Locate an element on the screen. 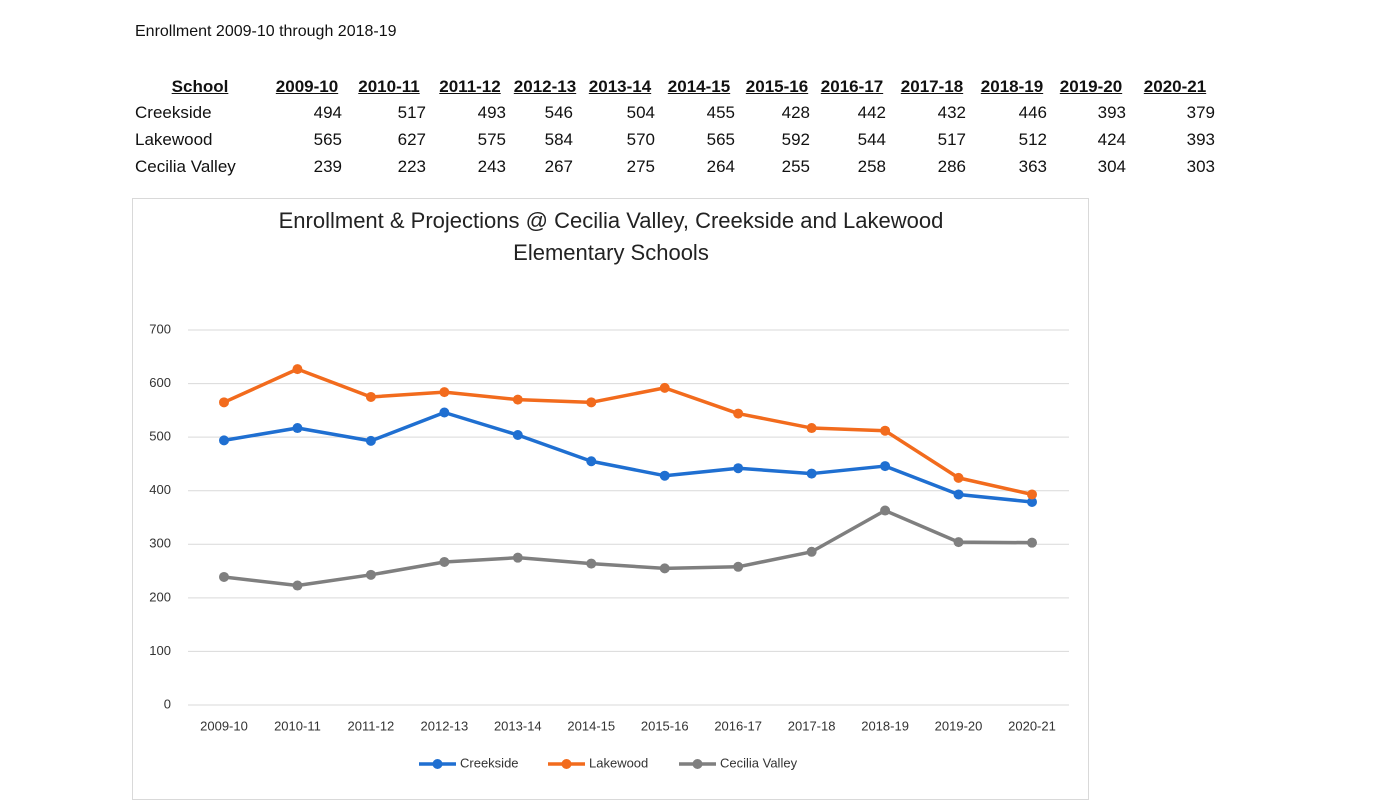 This screenshot has width=1396, height=800. x-tick-label: 2009-10 is located at coordinates (224, 725).